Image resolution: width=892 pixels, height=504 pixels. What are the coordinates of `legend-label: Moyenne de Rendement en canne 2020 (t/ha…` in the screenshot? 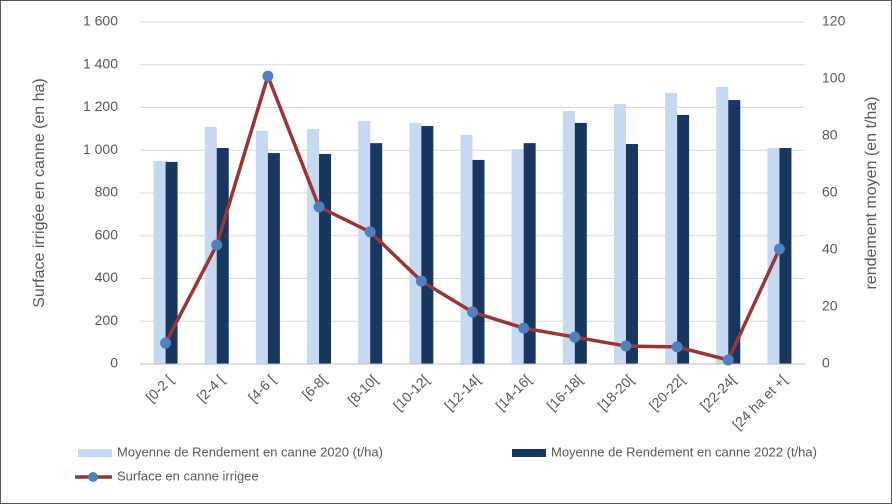 It's located at (250, 451).